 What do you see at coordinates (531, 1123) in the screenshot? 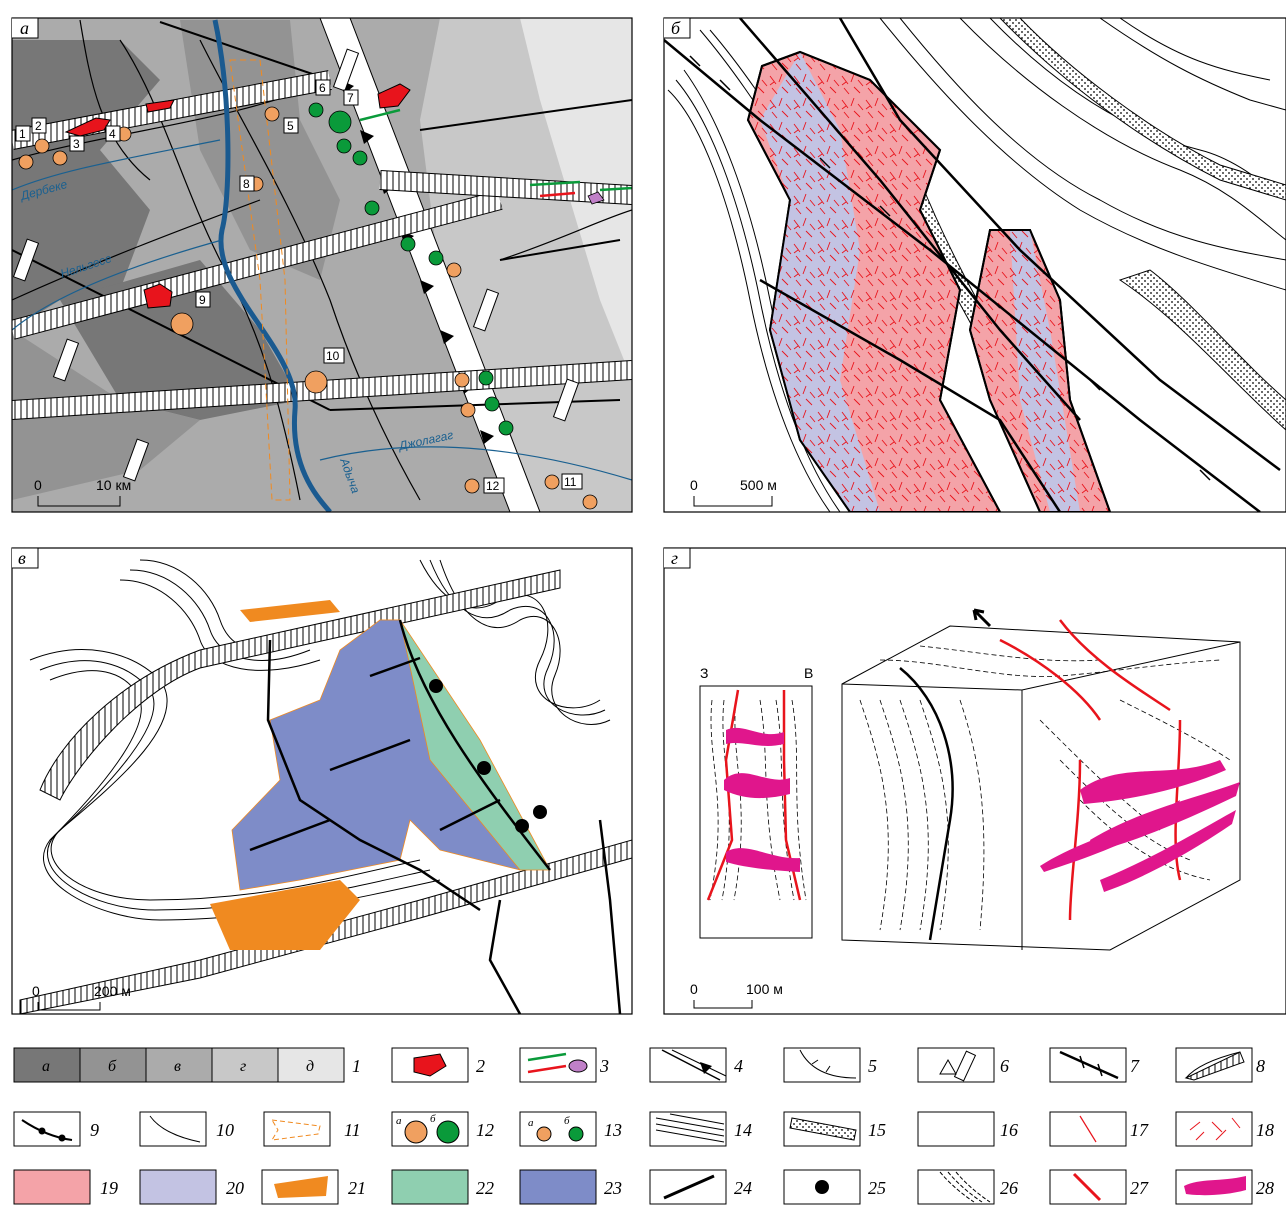
I see `legend-13-sub-a: а` at bounding box center [531, 1123].